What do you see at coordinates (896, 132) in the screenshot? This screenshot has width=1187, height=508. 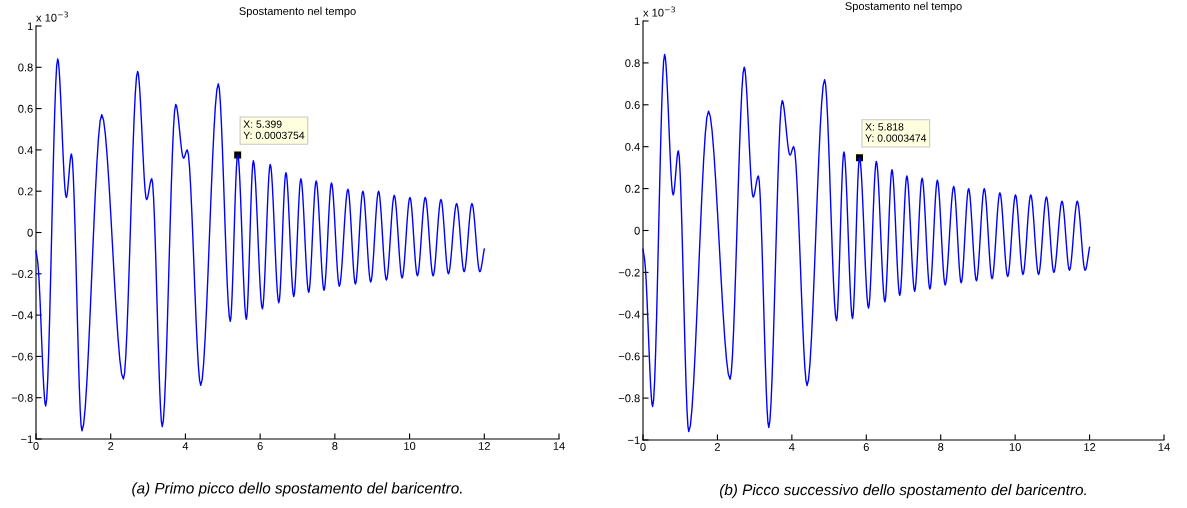 I see `annotation: X: 5.818 Y: 0.0003474` at bounding box center [896, 132].